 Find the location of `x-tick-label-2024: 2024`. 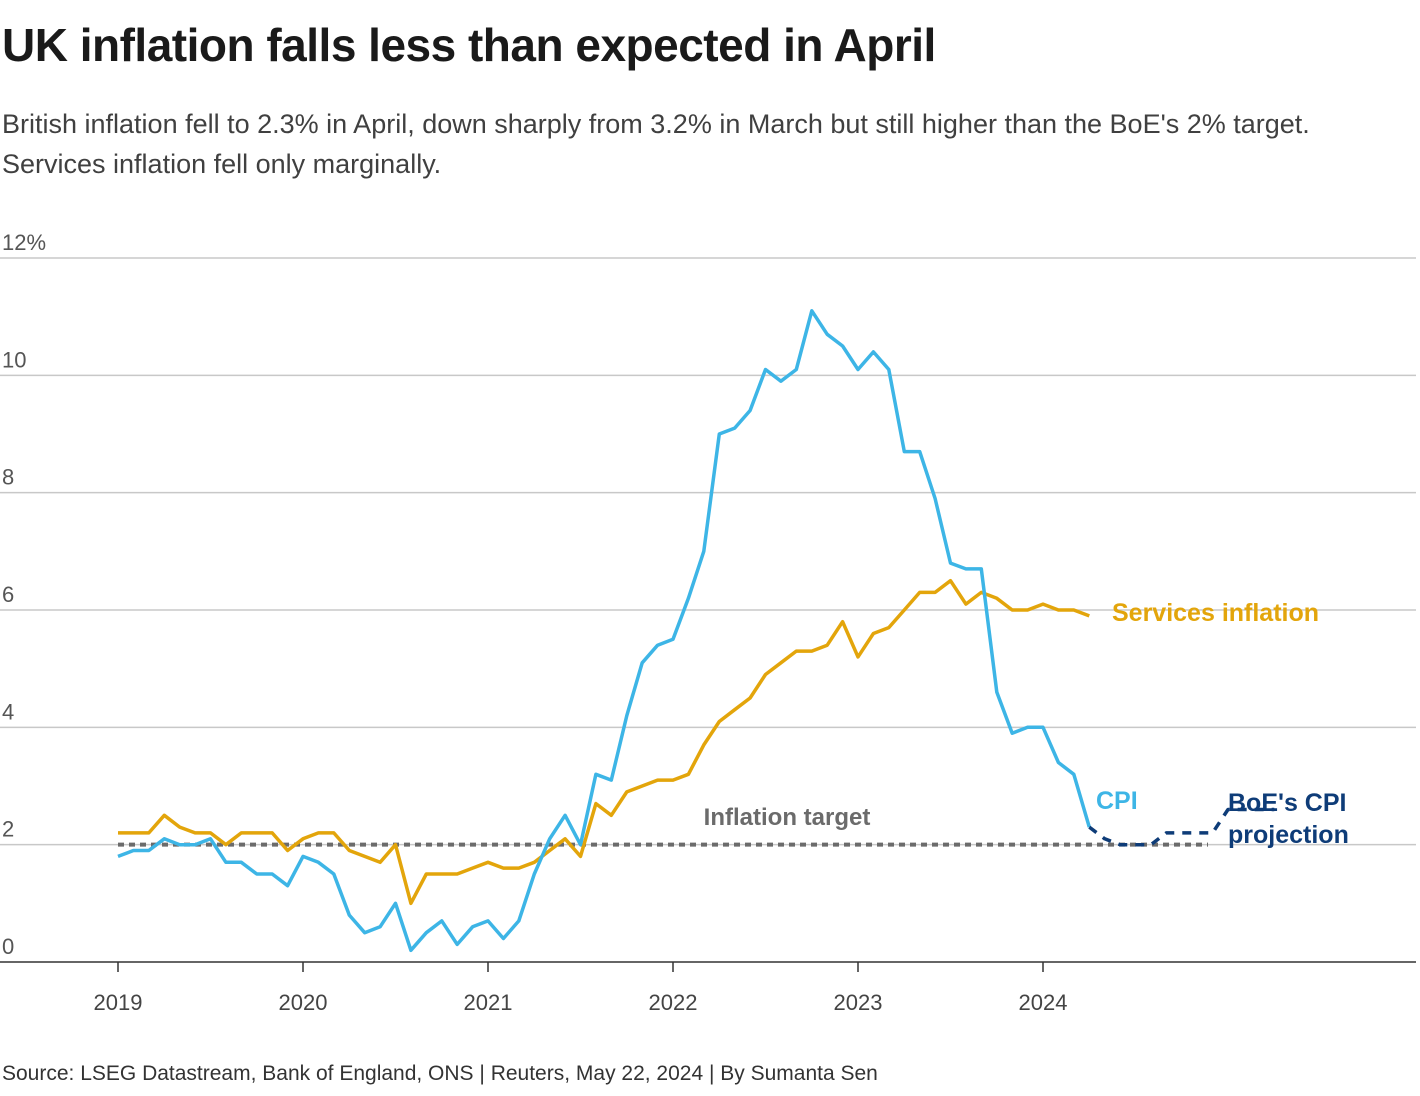

x-tick-label-2024: 2024 is located at coordinates (1043, 1002).